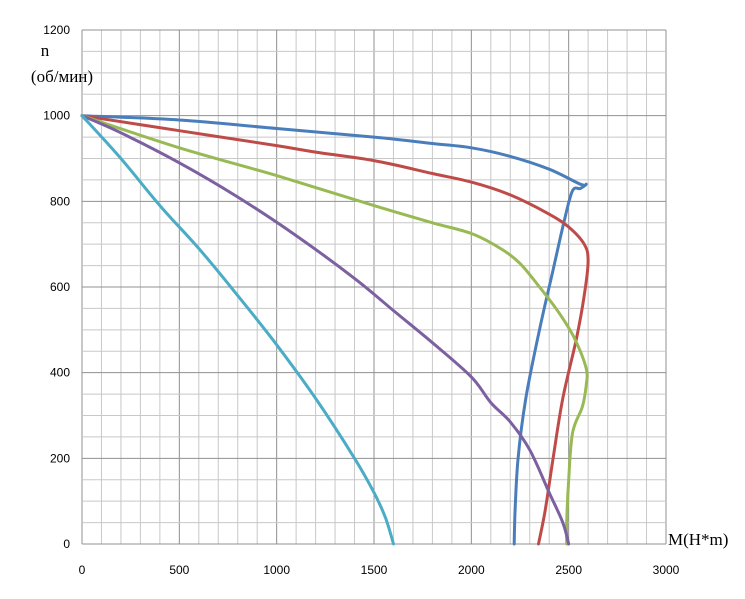  I want to click on x-tick-label: 1500, so click(374, 570).